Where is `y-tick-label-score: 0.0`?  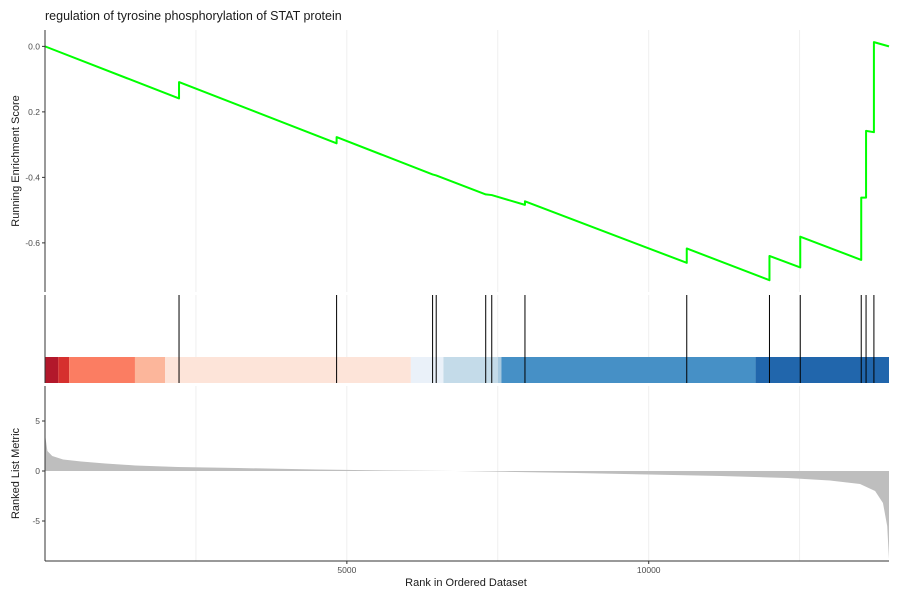 y-tick-label-score: 0.0 is located at coordinates (34, 46).